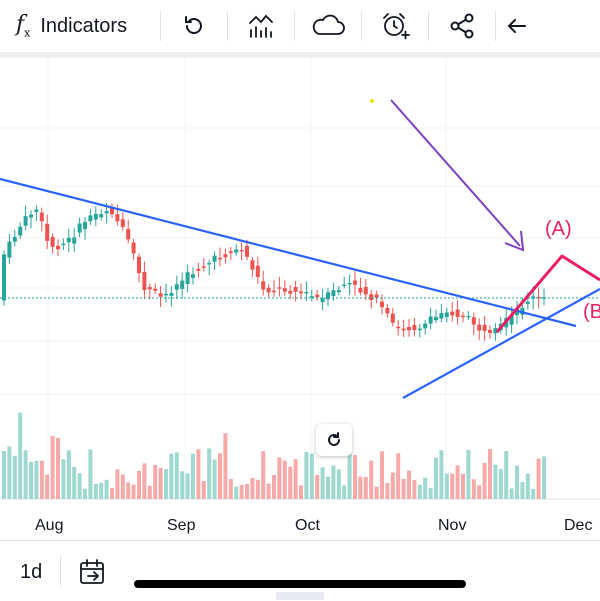 This screenshot has width=600, height=601. What do you see at coordinates (591, 312) in the screenshot?
I see `wave-label-b: (B` at bounding box center [591, 312].